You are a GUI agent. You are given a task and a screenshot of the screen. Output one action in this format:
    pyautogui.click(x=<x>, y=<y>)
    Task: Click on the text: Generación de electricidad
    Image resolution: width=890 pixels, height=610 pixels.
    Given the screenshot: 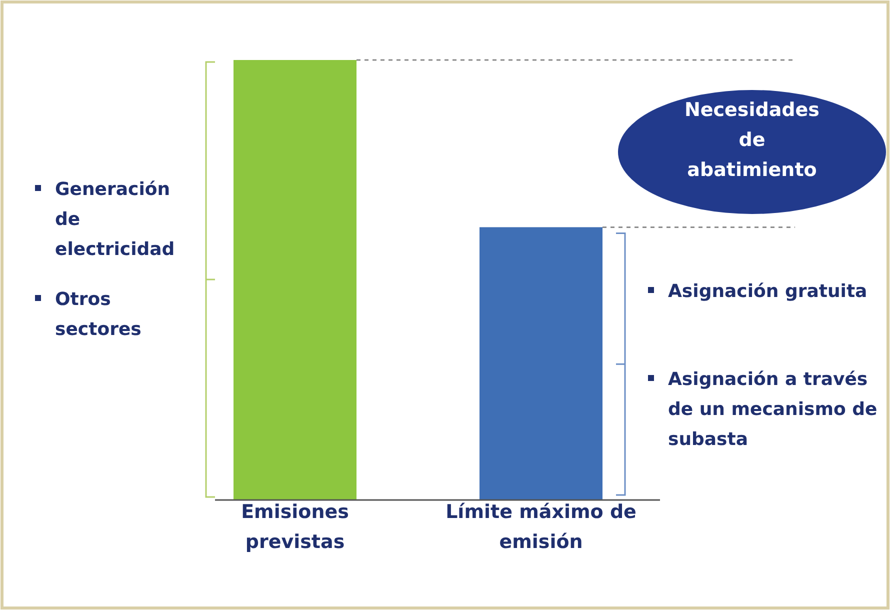 What is the action you would take?
    pyautogui.click(x=115, y=219)
    